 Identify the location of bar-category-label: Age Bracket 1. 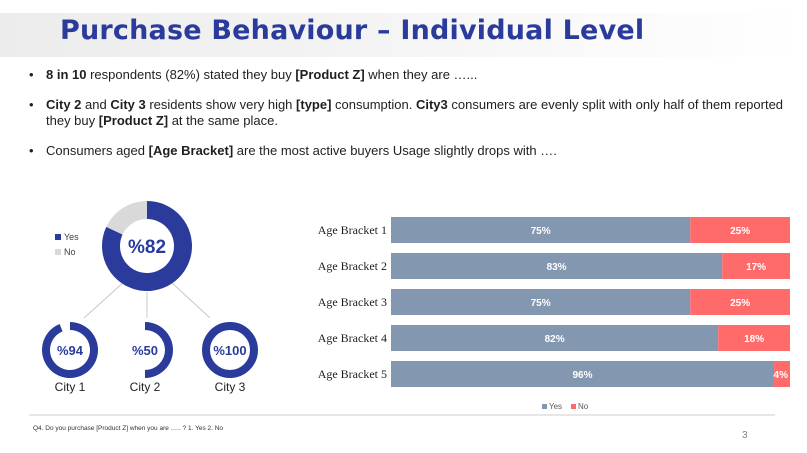
(352, 230).